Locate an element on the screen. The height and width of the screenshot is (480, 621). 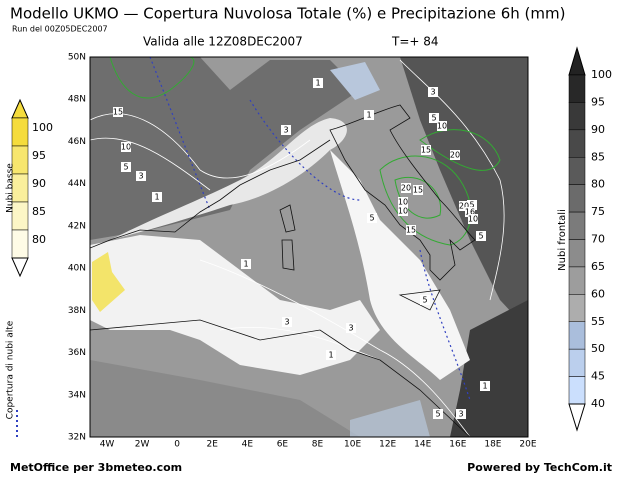
scale-tick: 95 is located at coordinates (39, 155).